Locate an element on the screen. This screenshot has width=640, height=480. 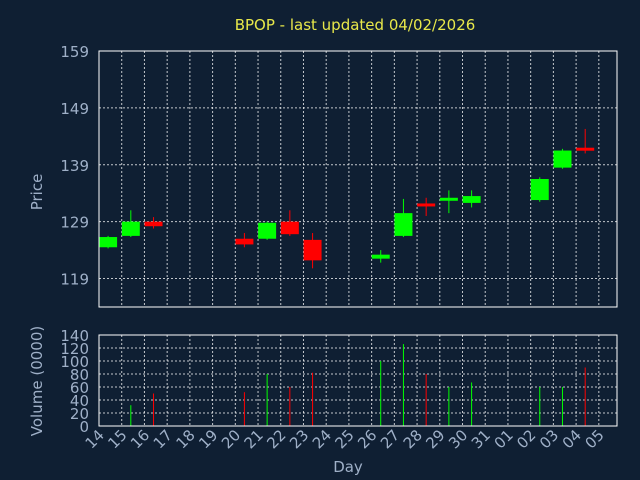
volume-y-tick-label: 100 is located at coordinates (74, 362).